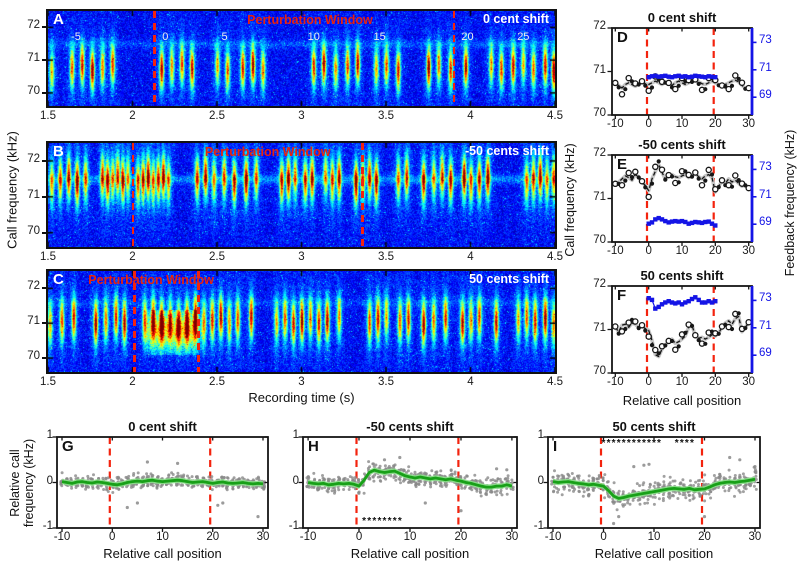 This screenshot has width=803, height=578. What do you see at coordinates (470, 382) in the screenshot?
I see `x-tick-label: 4` at bounding box center [470, 382].